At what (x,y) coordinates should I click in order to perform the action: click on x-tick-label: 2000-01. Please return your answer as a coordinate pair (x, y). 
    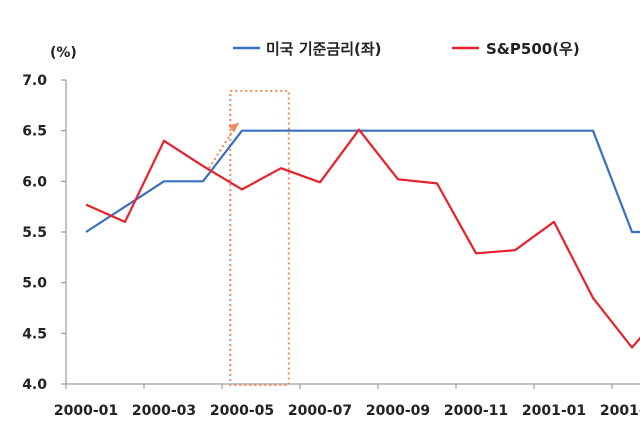
    Looking at the image, I should click on (86, 411).